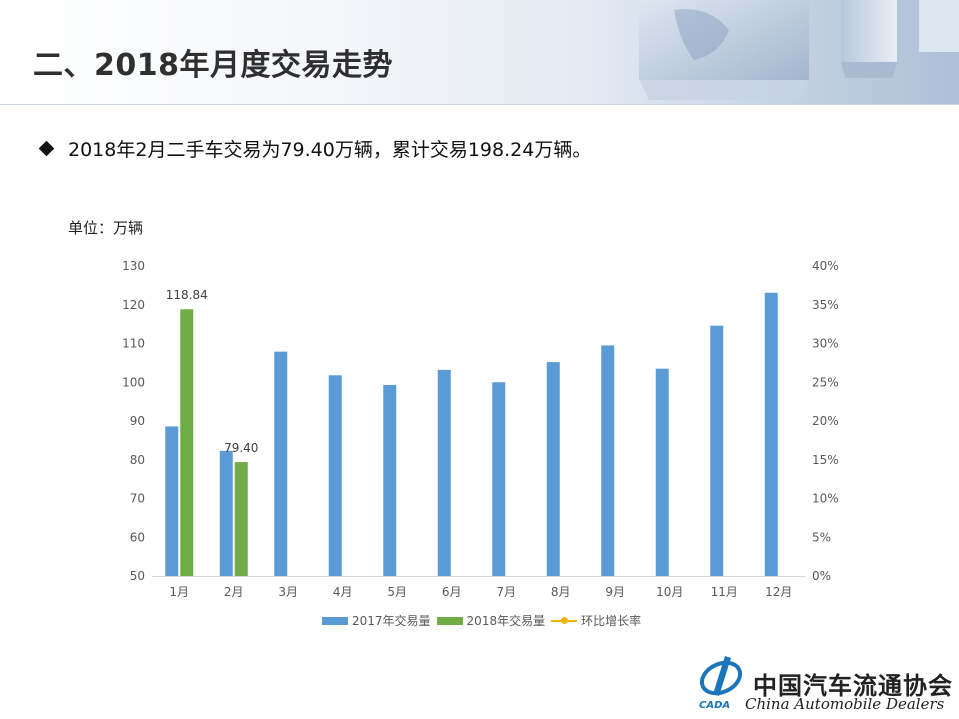 The height and width of the screenshot is (719, 959). What do you see at coordinates (724, 592) in the screenshot?
I see `x-tick-label: 11月` at bounding box center [724, 592].